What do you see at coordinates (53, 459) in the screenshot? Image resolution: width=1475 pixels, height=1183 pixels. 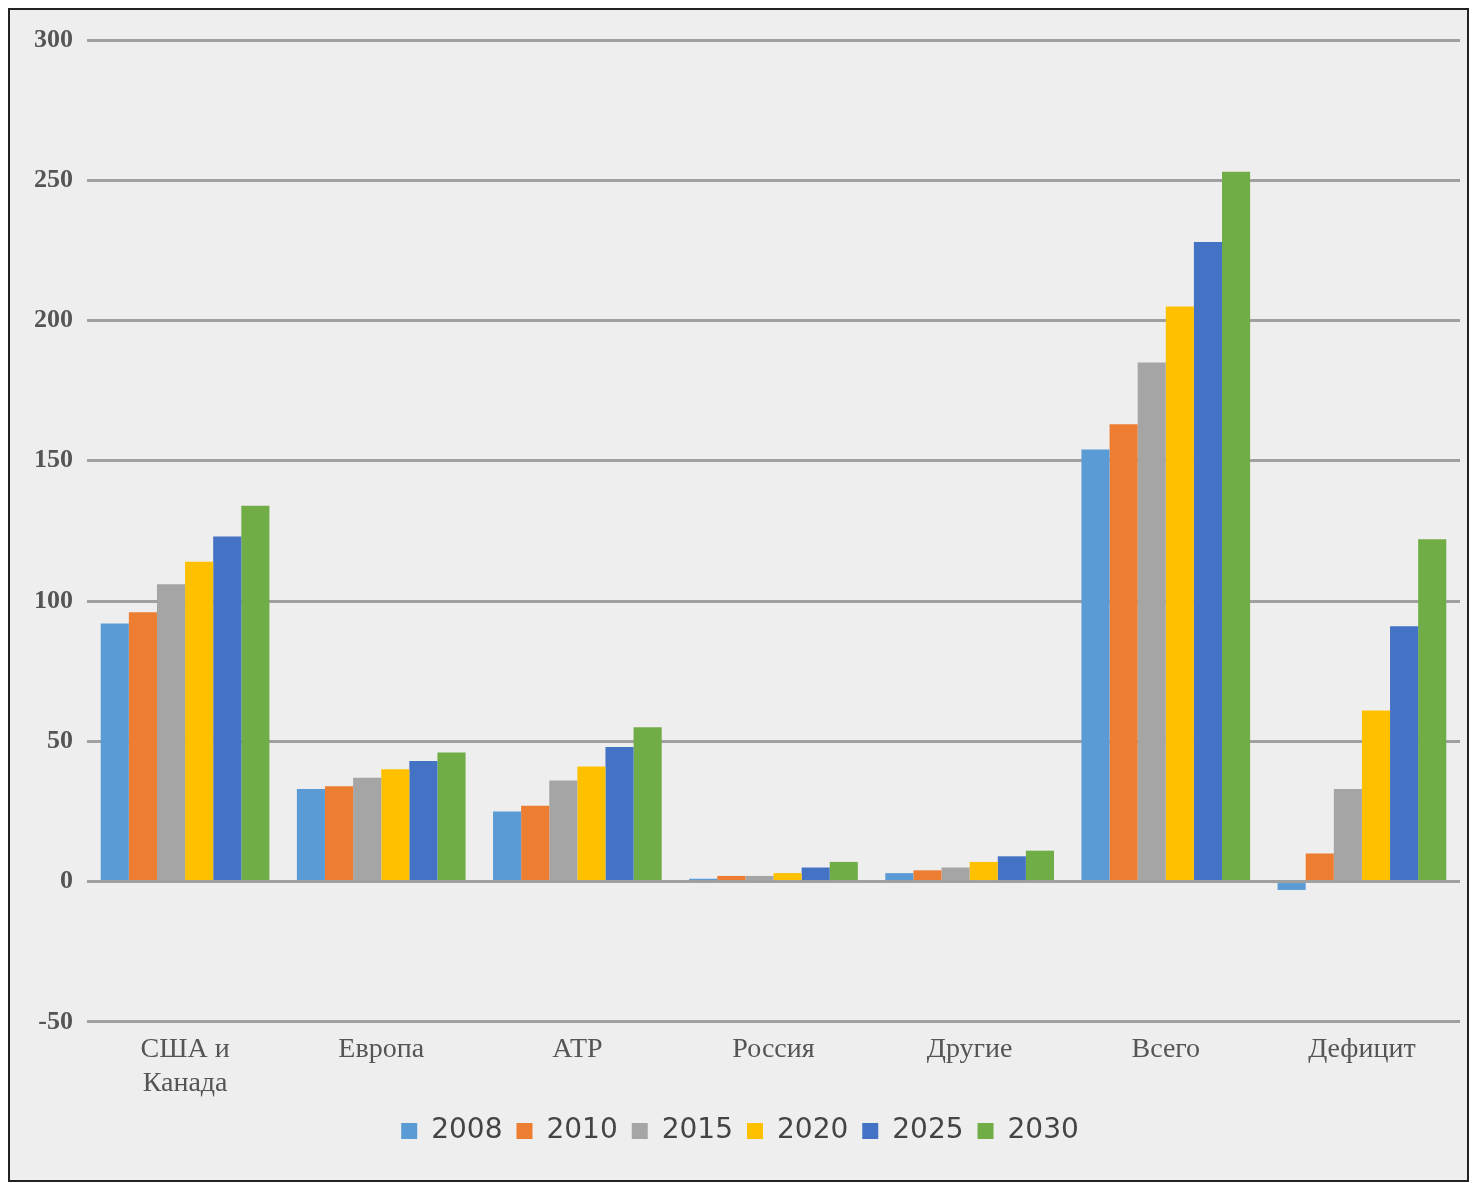 I see `y-tick-label: 150` at bounding box center [53, 459].